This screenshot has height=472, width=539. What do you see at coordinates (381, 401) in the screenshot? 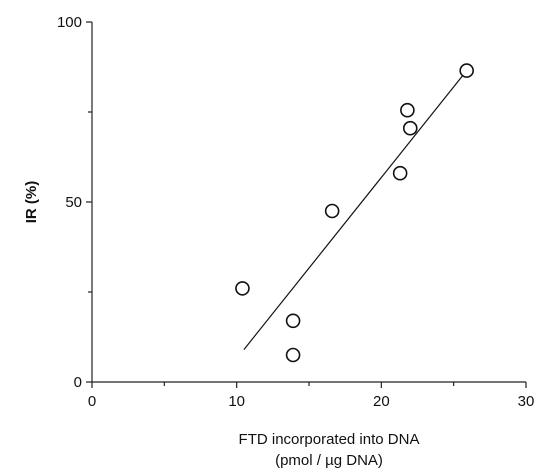
I see `x-tick-label: 20` at bounding box center [381, 401].